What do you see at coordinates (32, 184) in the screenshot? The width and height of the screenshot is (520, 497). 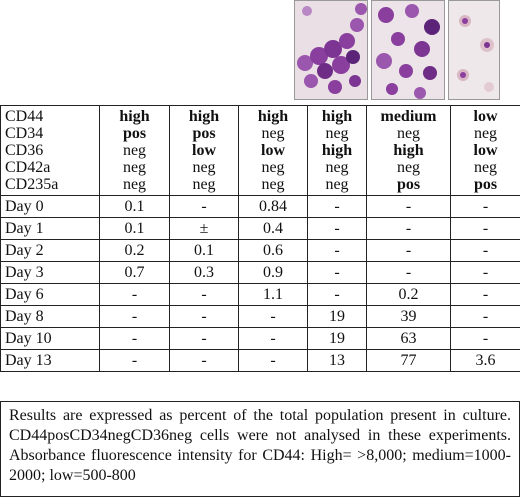 I see `marker-name: CD235a` at bounding box center [32, 184].